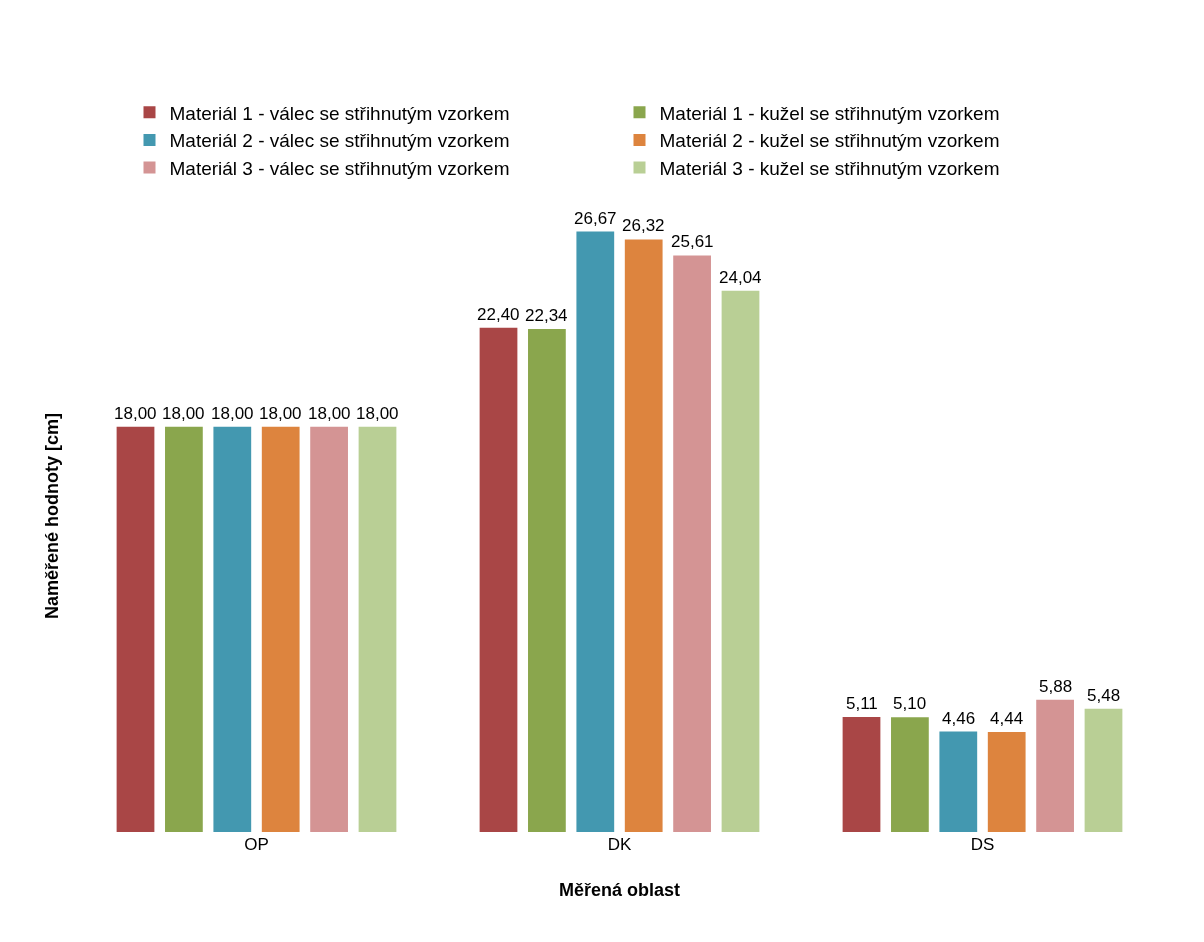  Describe the element at coordinates (1104, 695) in the screenshot. I see `data-label: 5,48` at that location.